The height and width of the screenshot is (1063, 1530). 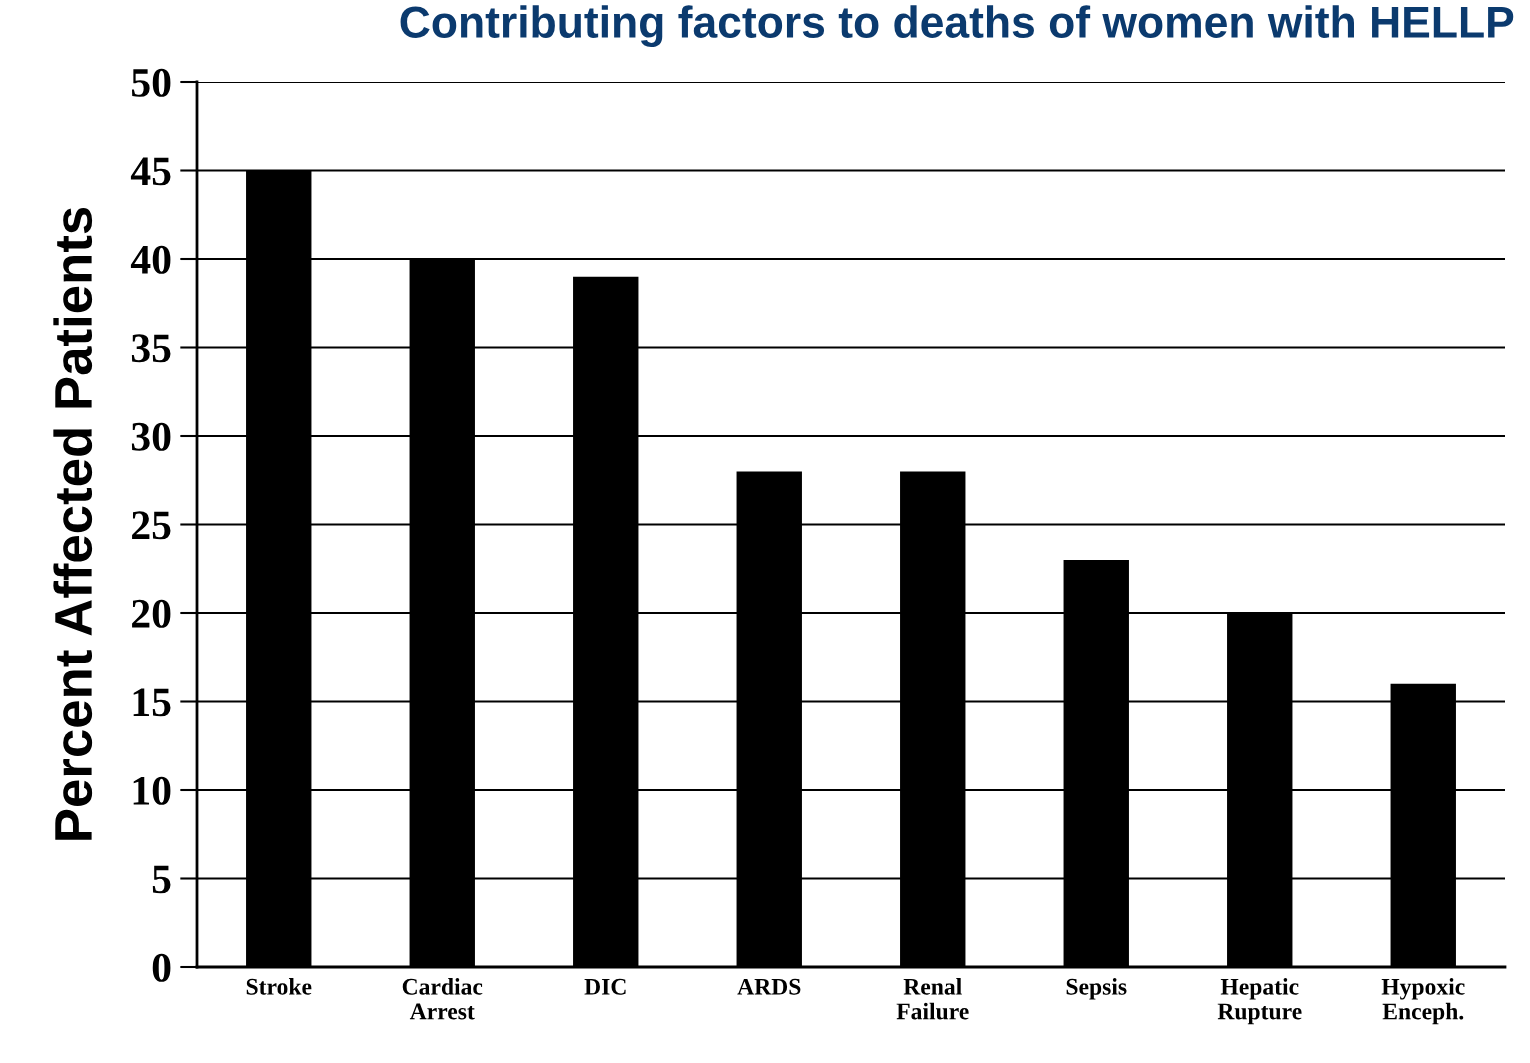 What do you see at coordinates (769, 986) in the screenshot?
I see `x-tick-label: ARDS` at bounding box center [769, 986].